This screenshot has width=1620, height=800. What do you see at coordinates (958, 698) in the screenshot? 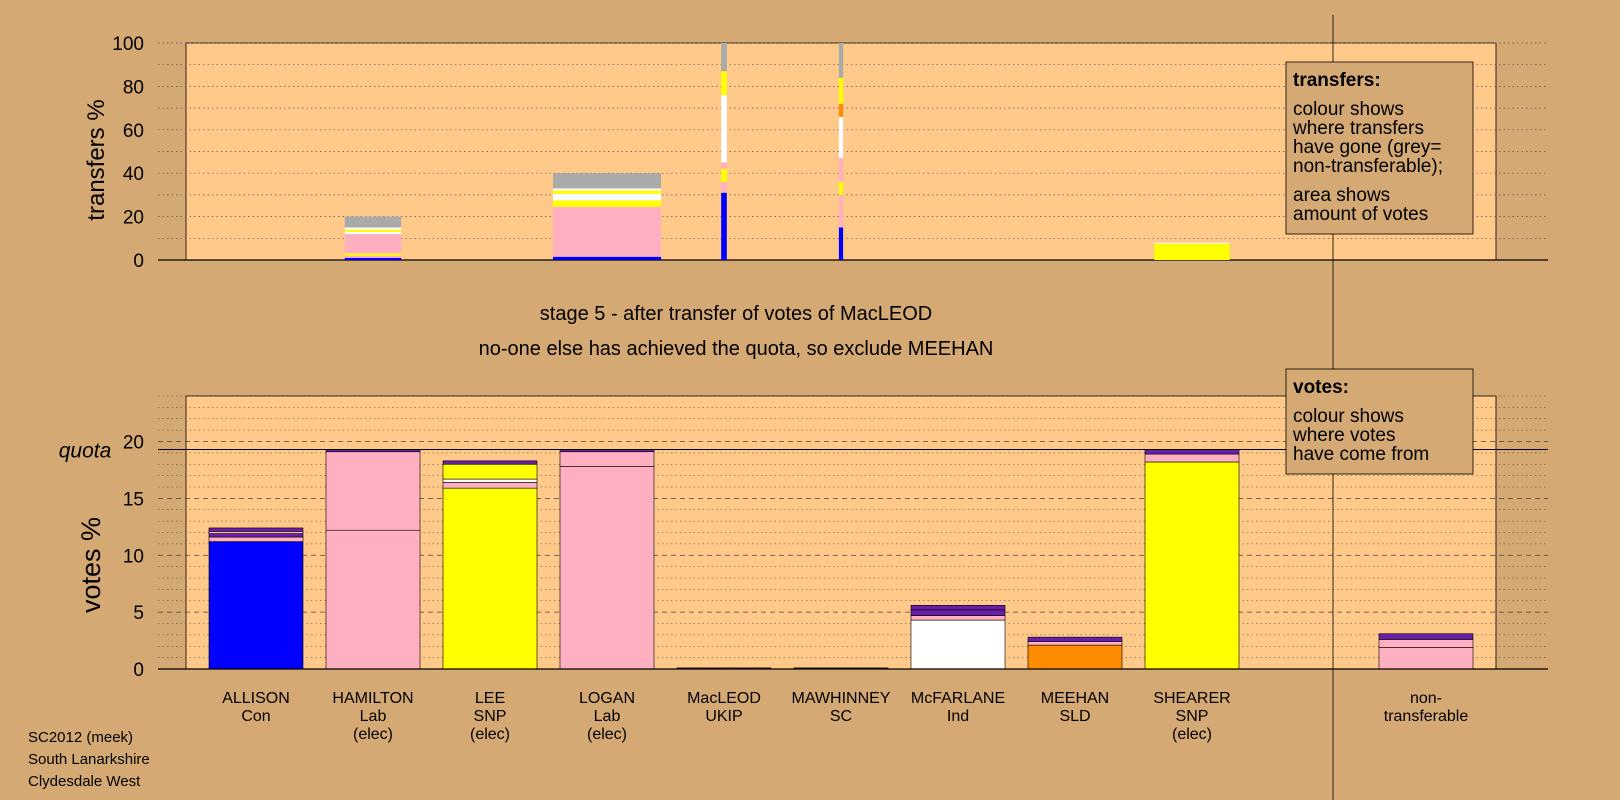
I see `candidate-label: McFARLANE` at bounding box center [958, 698].